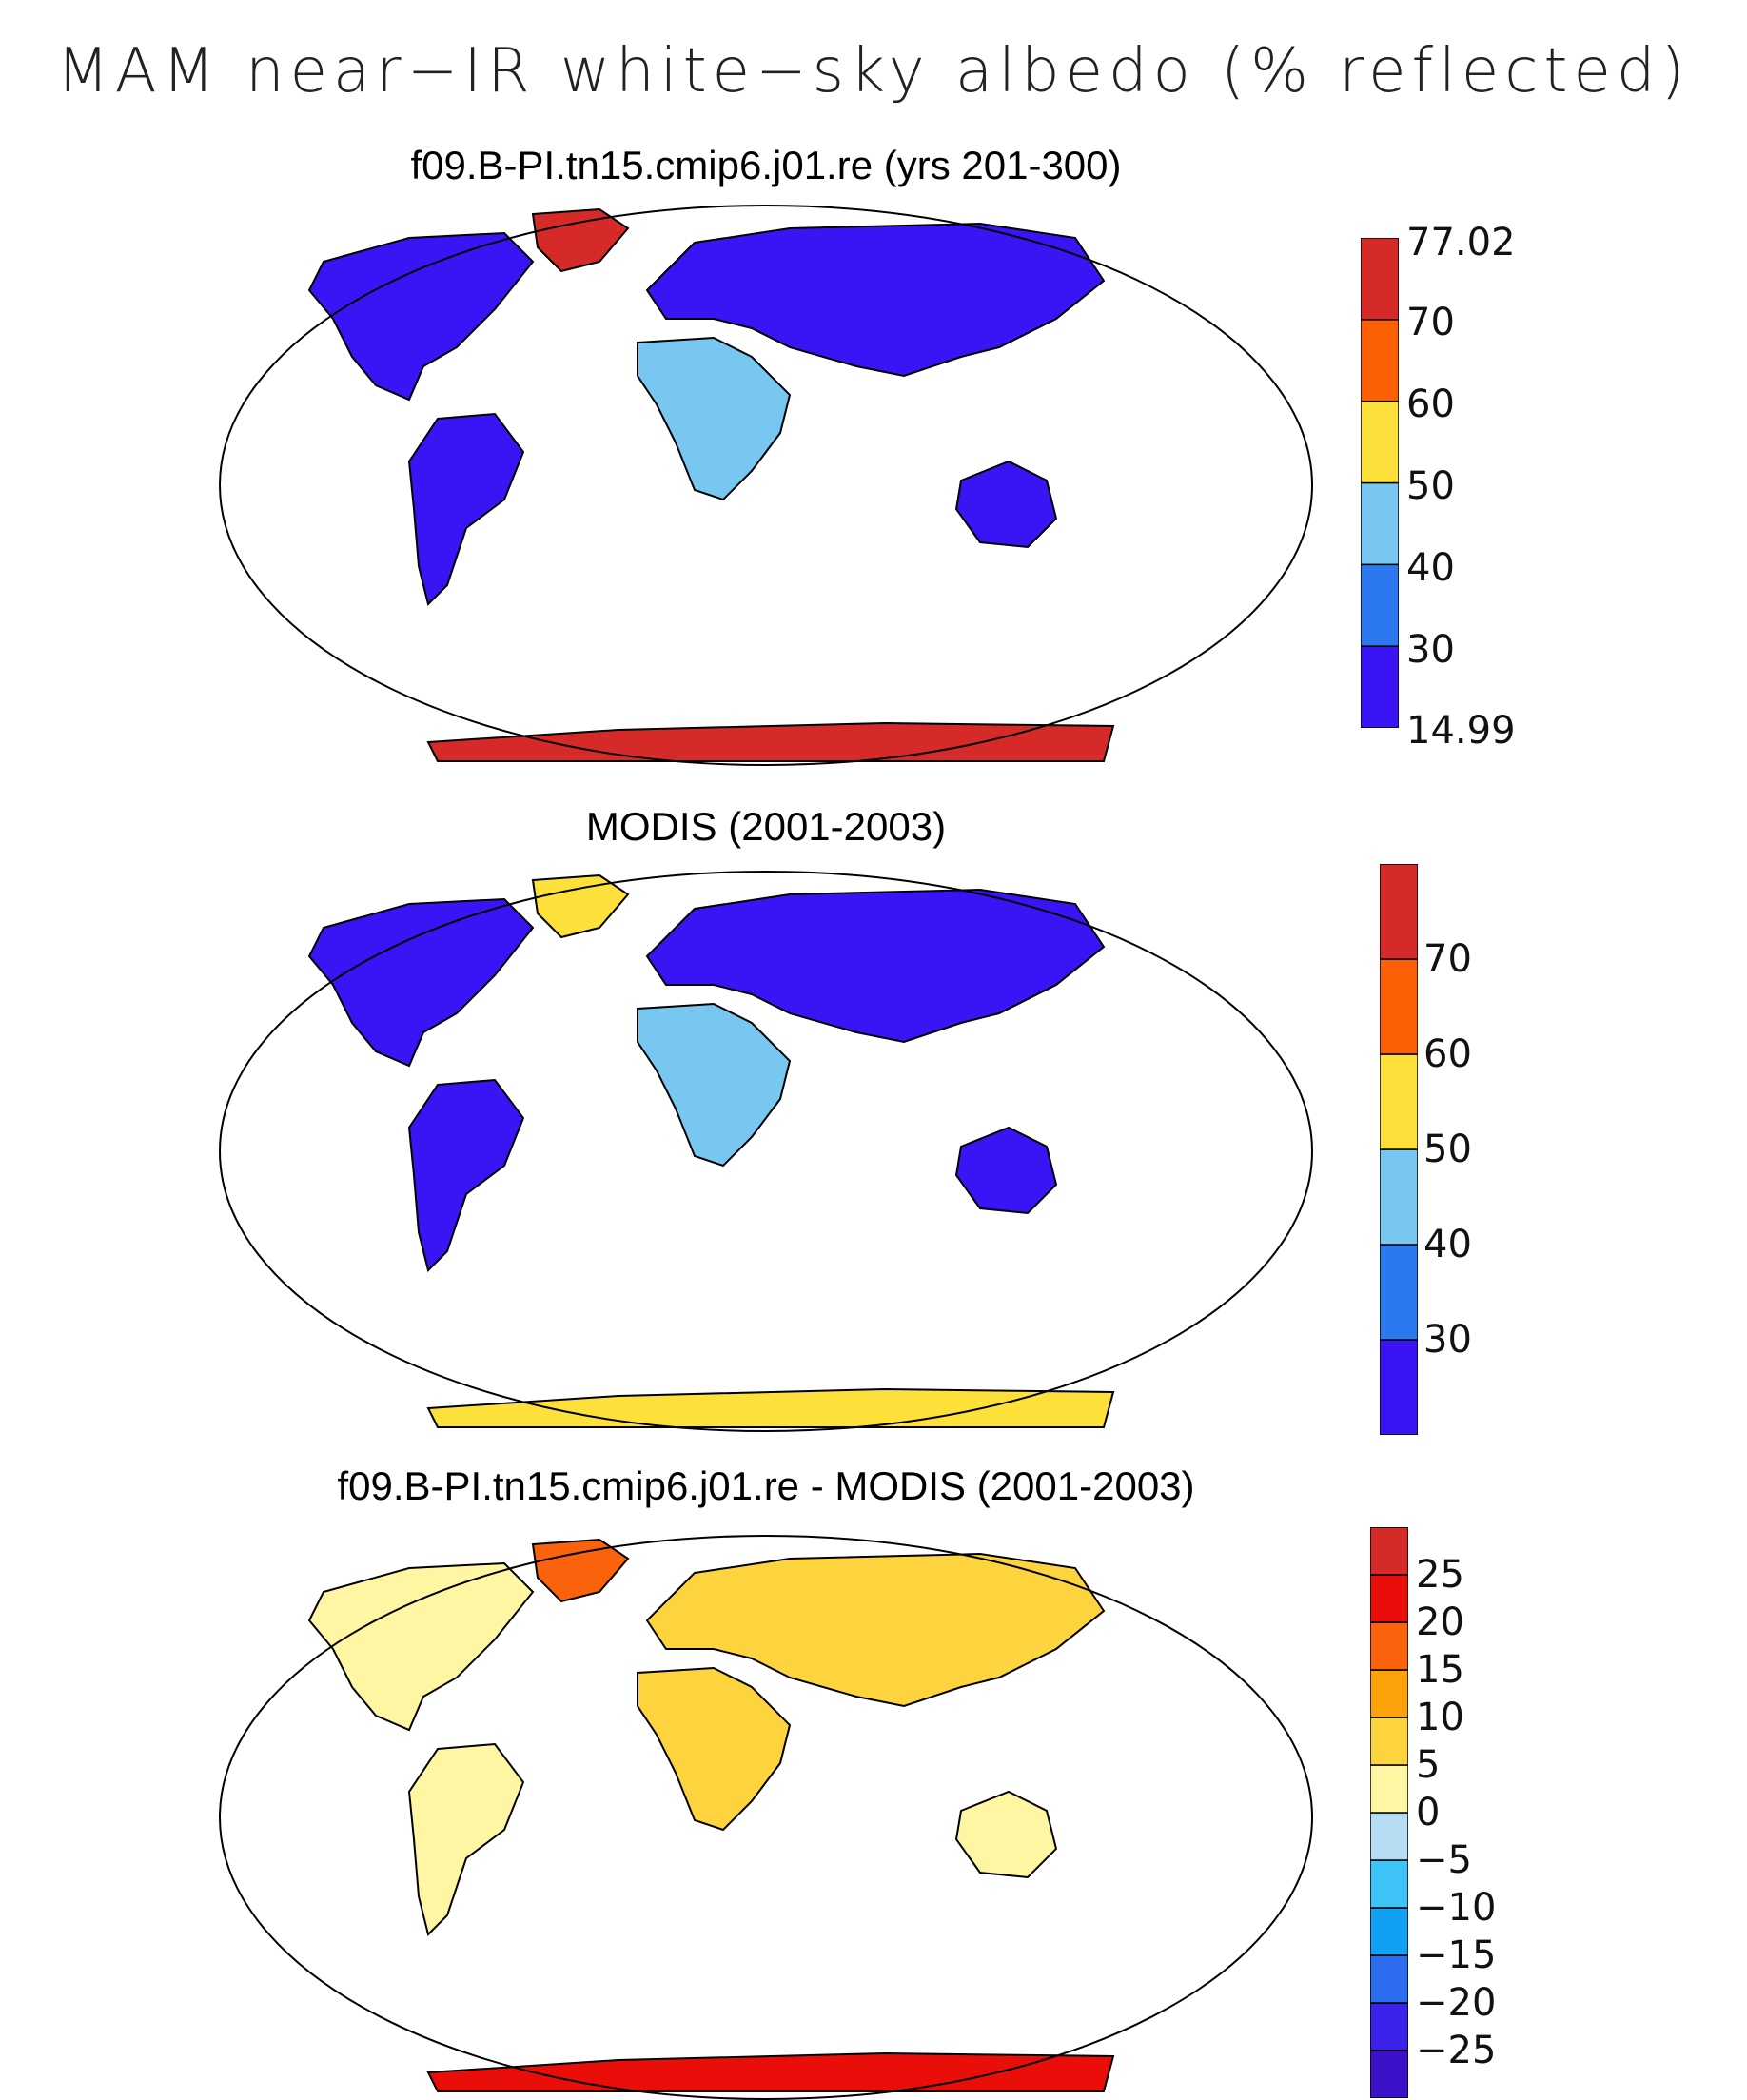 The image size is (1747, 2100). Describe the element at coordinates (766, 165) in the screenshot. I see `panel-title-model: f09.B-PI.tn15.cmip6.j01.re (yrs 201-300)` at that location.